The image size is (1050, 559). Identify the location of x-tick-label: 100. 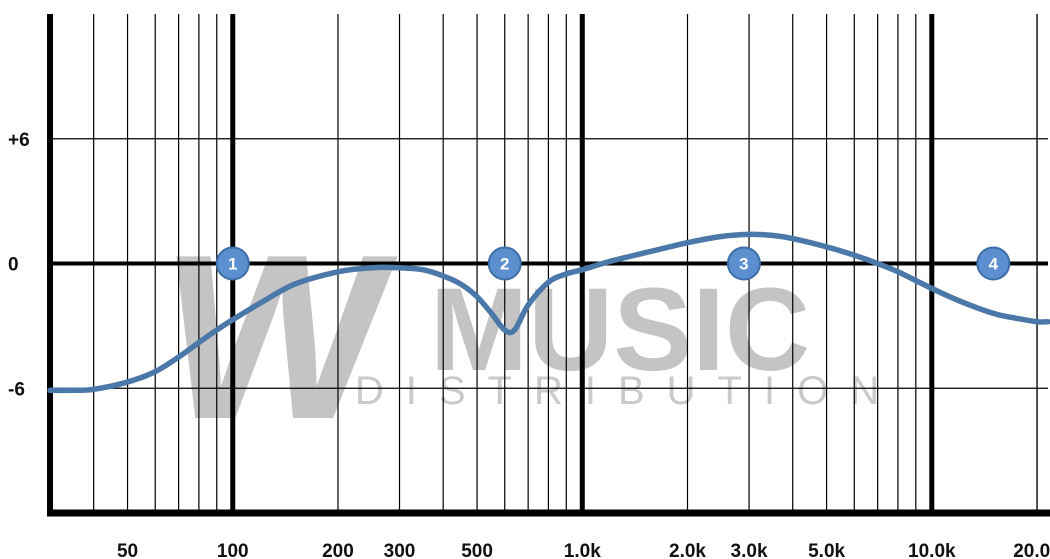
(233, 550).